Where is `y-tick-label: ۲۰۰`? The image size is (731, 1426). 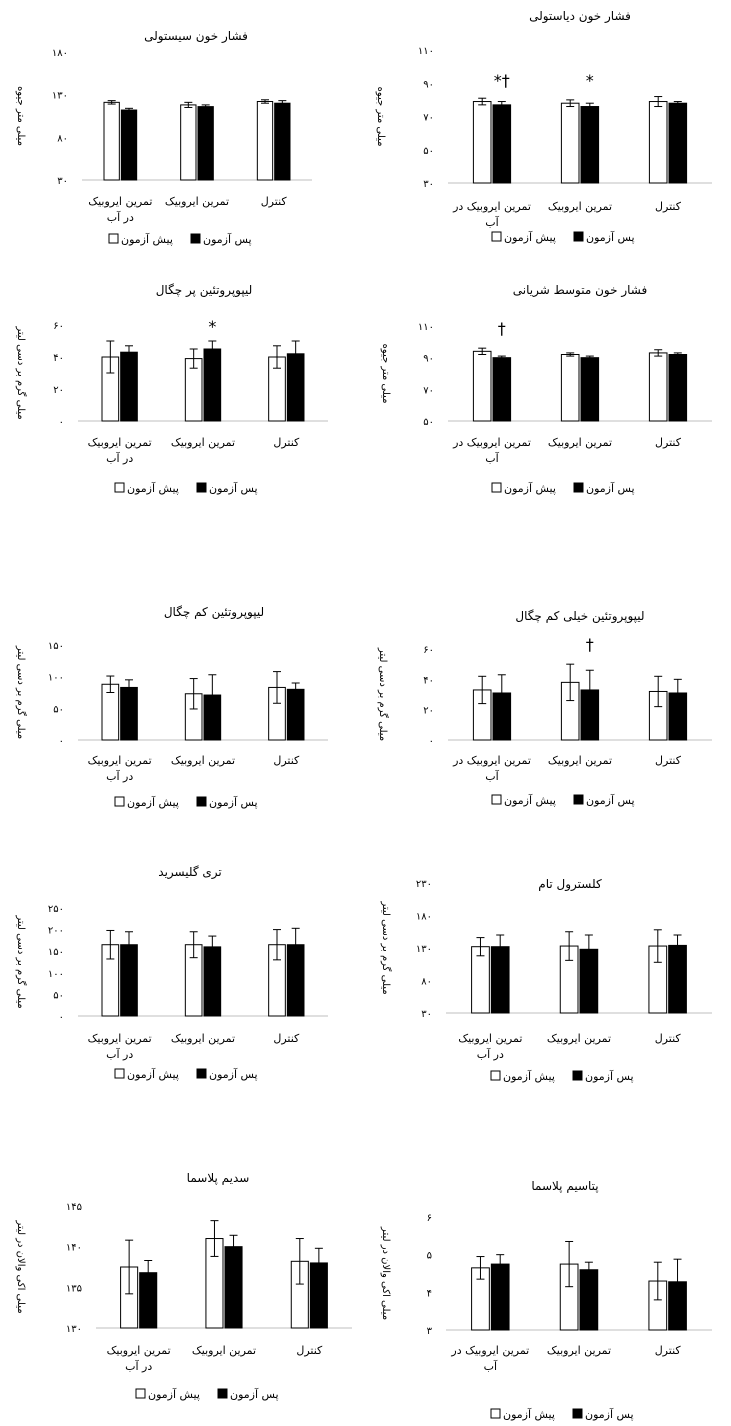 y-tick-label: ۲۰۰ is located at coordinates (56, 931).